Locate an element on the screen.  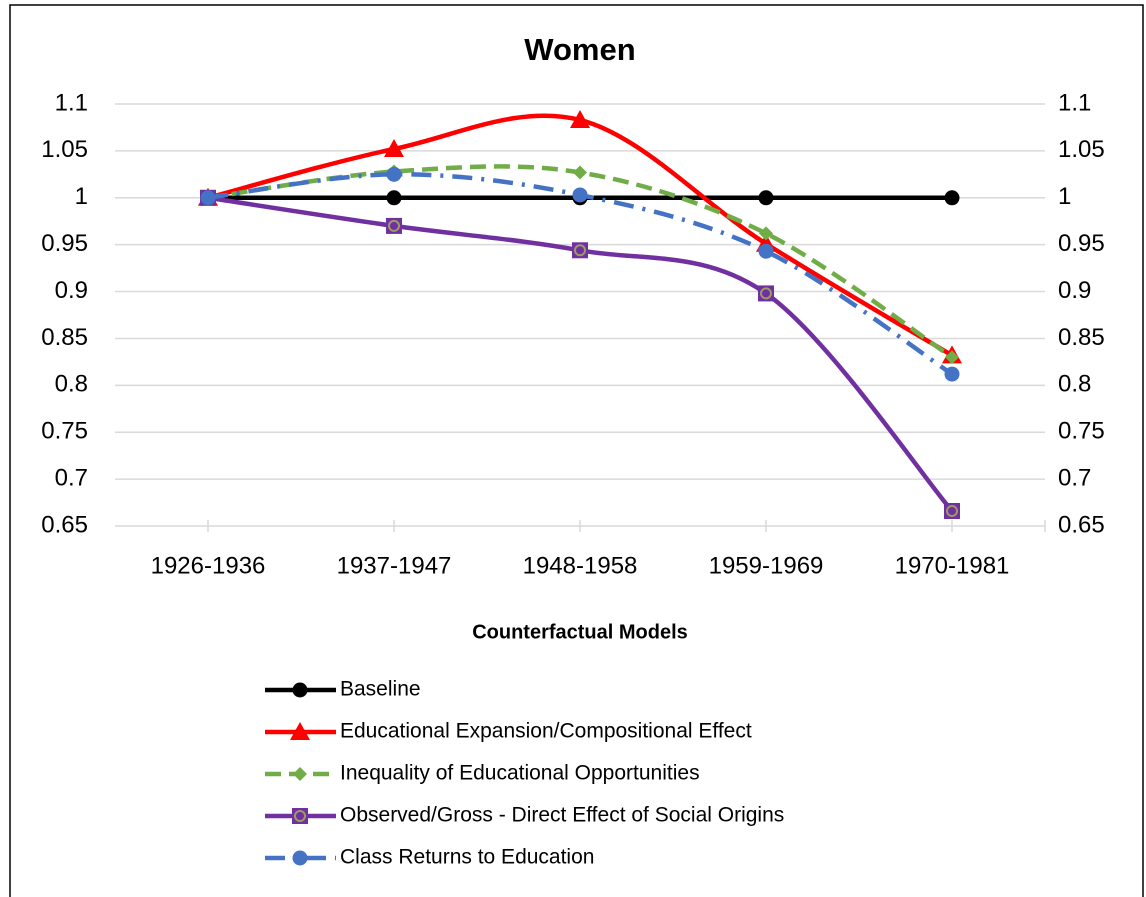
y2-tick-label: 1 is located at coordinates (1064, 196).